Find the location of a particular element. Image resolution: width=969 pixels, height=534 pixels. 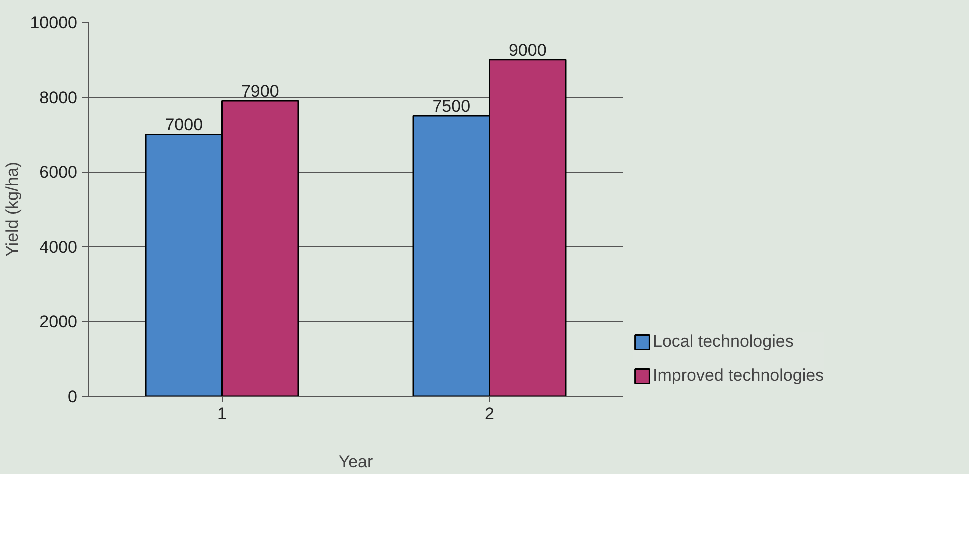

y-tick-label: 2000 is located at coordinates (59, 322).